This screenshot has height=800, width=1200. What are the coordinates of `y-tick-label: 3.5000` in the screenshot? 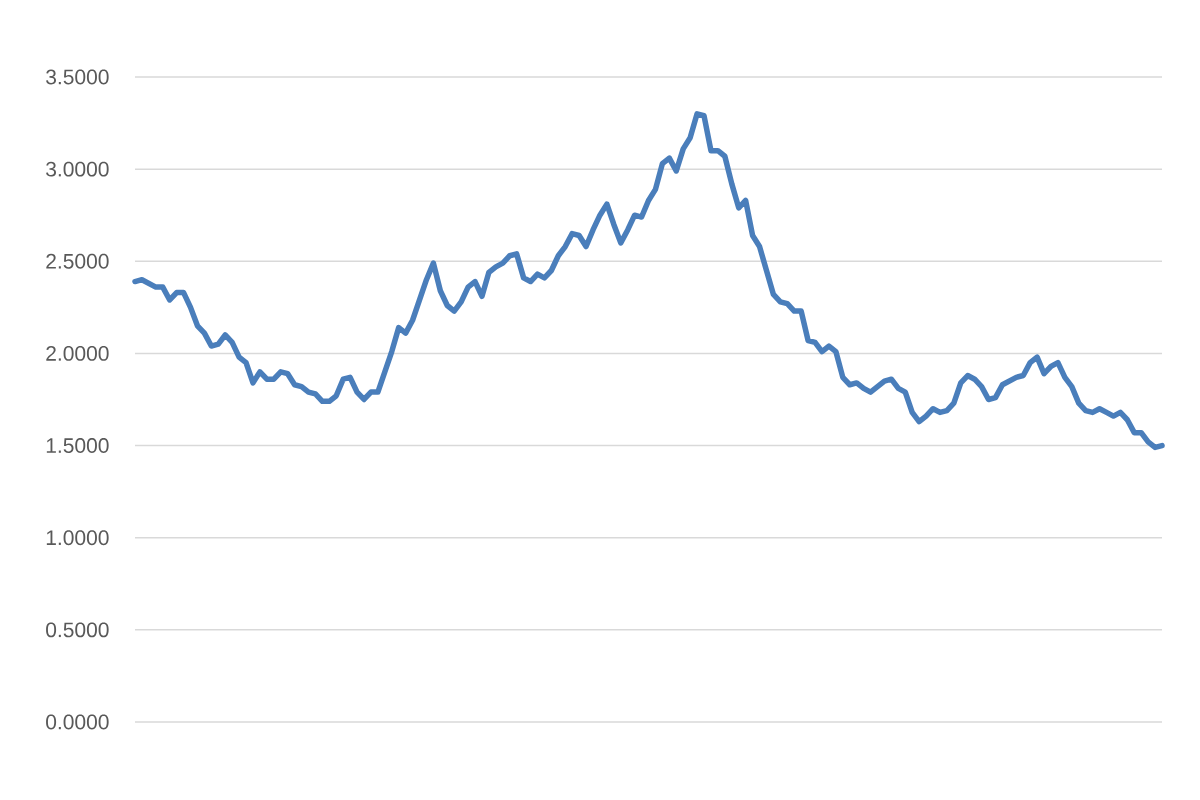 It's located at (77, 77).